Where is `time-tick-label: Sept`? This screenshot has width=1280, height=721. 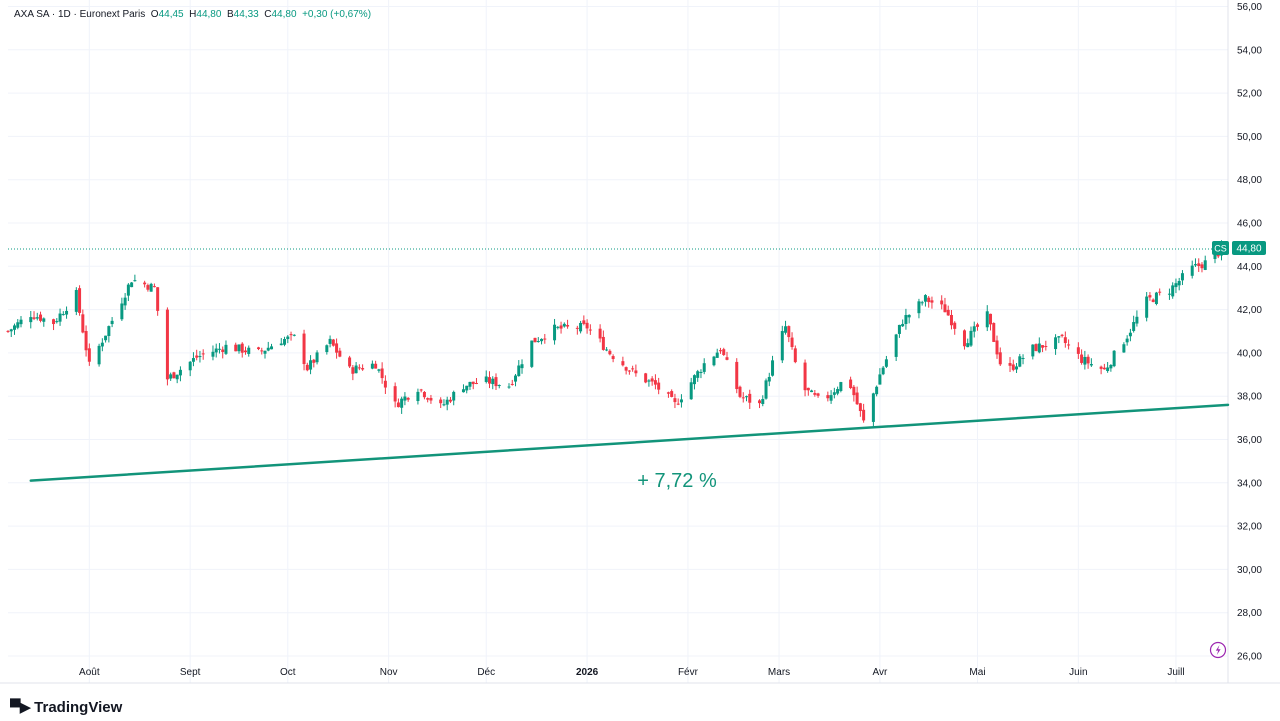
time-tick-label: Sept is located at coordinates (190, 672).